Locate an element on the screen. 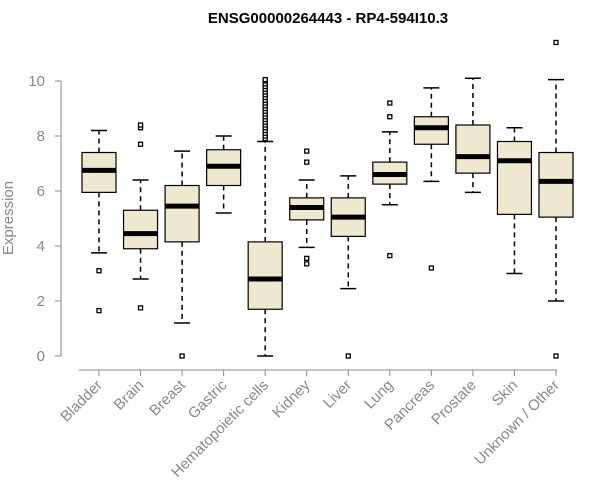  x-tick-label: Kidney is located at coordinates (291, 398).